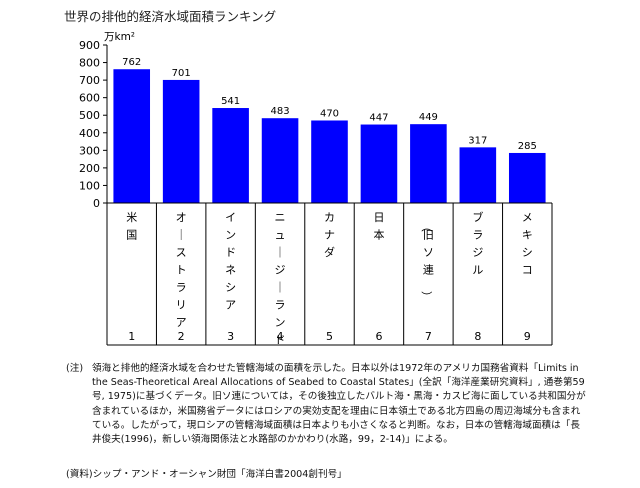 This screenshot has width=640, height=488. I want to click on y-tick-label: 300, so click(89, 150).